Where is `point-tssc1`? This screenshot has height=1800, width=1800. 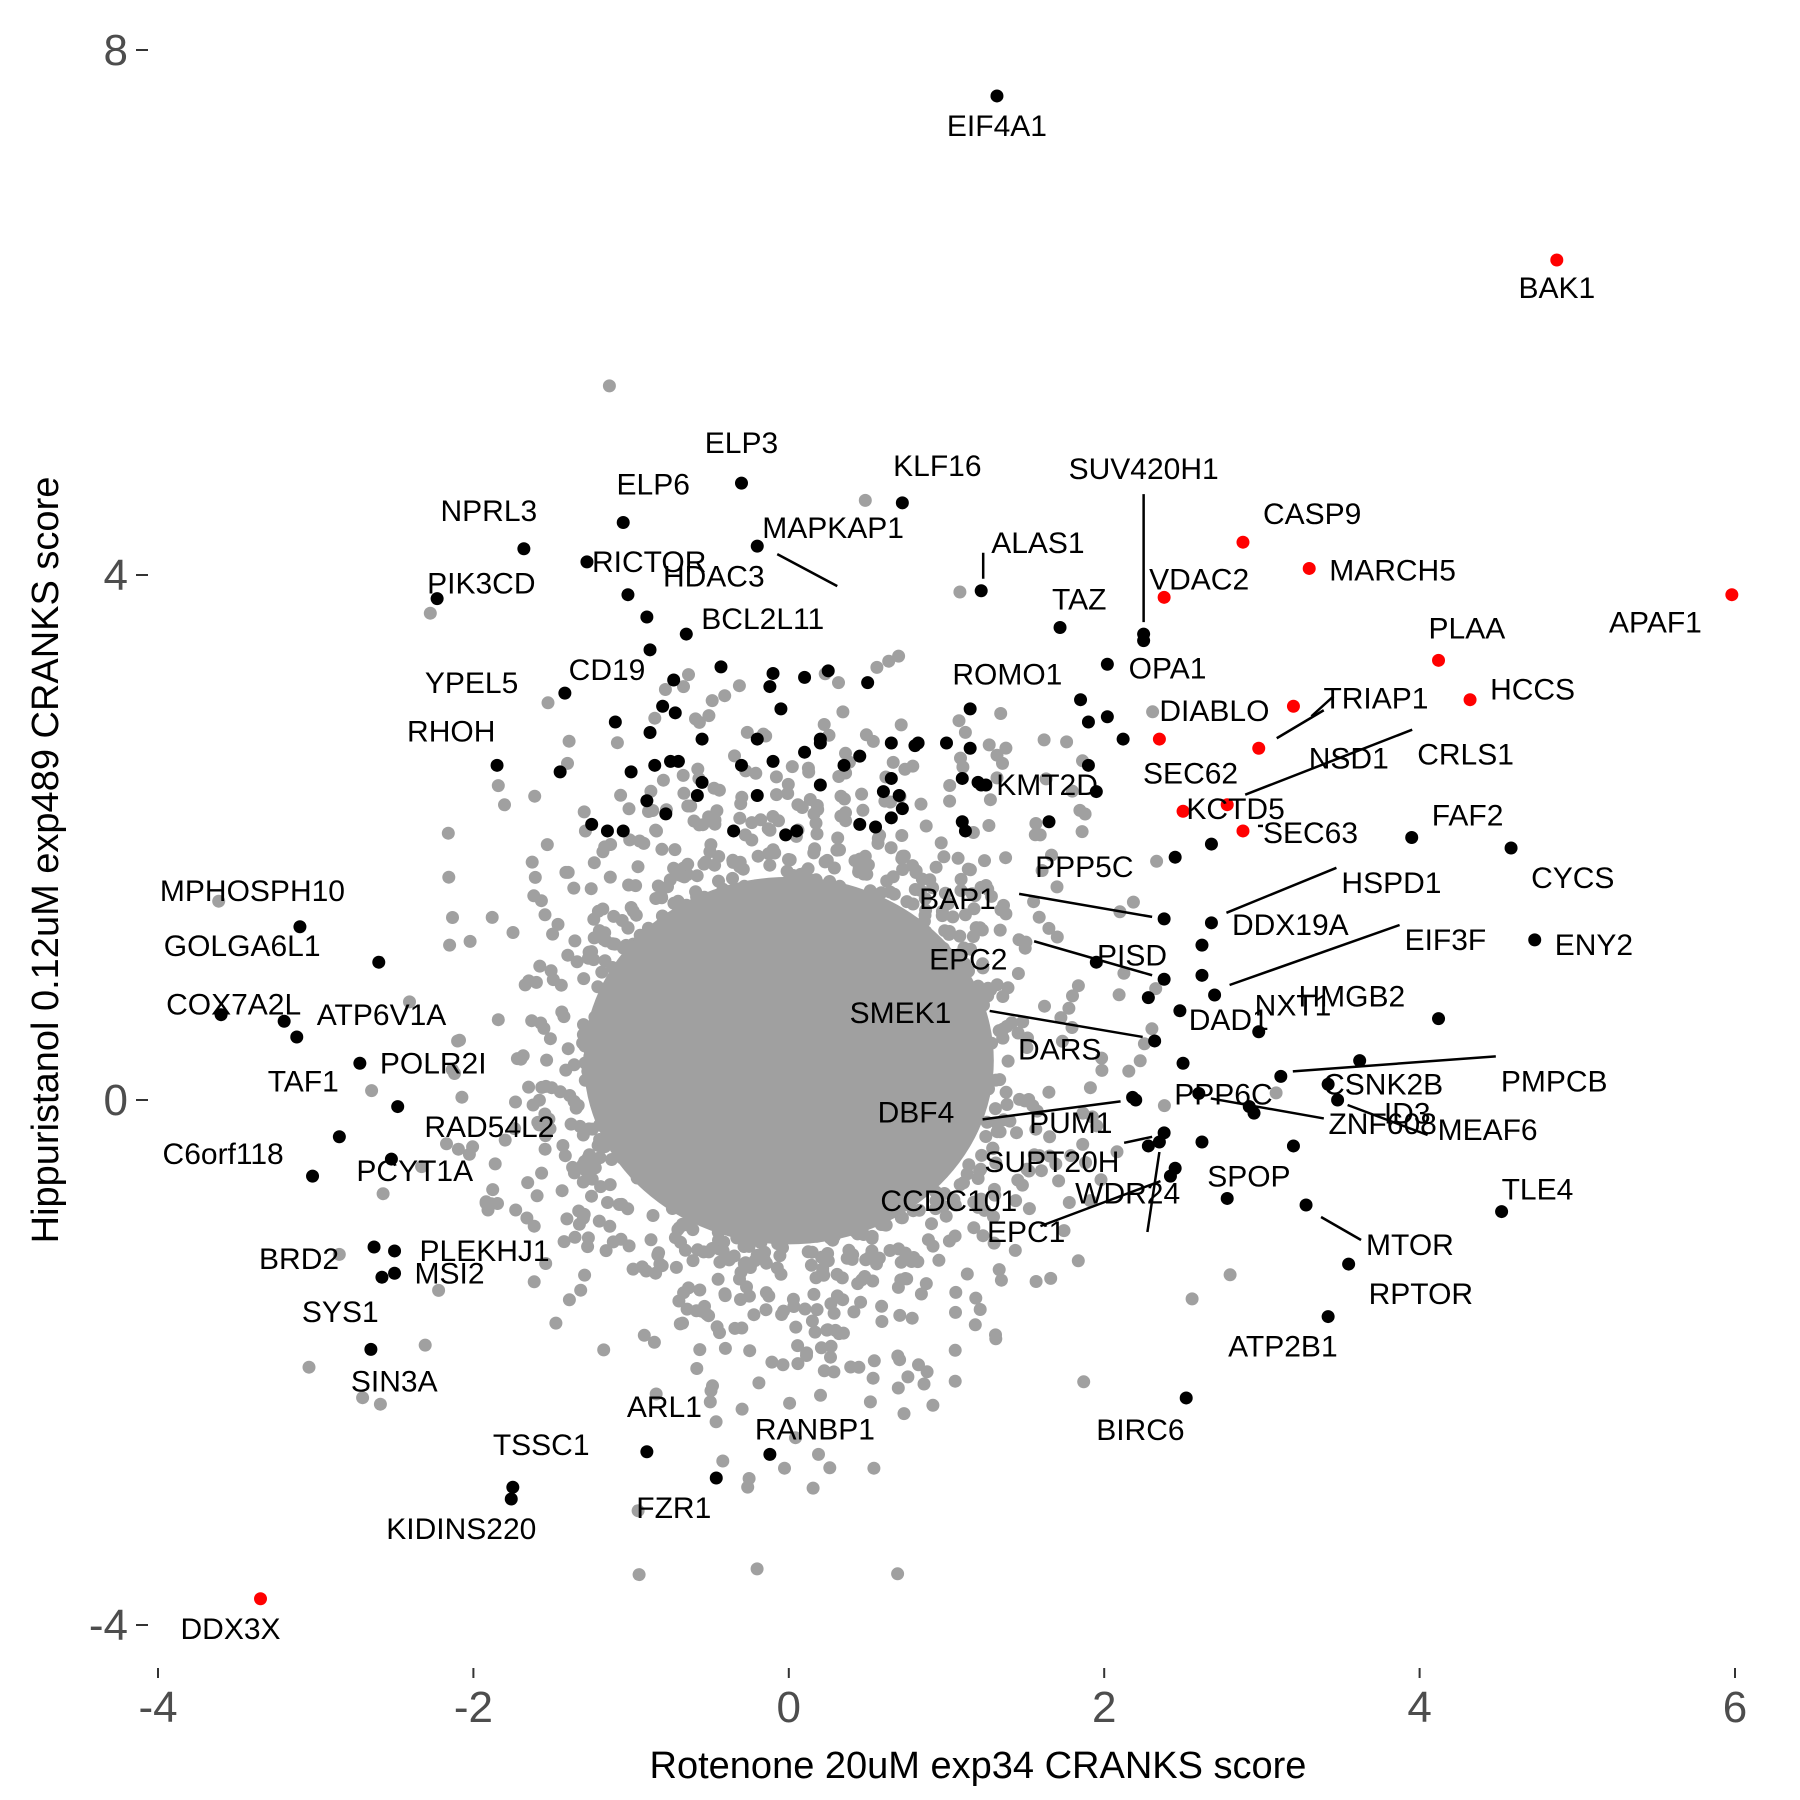
point-tssc1 is located at coordinates (513, 1487).